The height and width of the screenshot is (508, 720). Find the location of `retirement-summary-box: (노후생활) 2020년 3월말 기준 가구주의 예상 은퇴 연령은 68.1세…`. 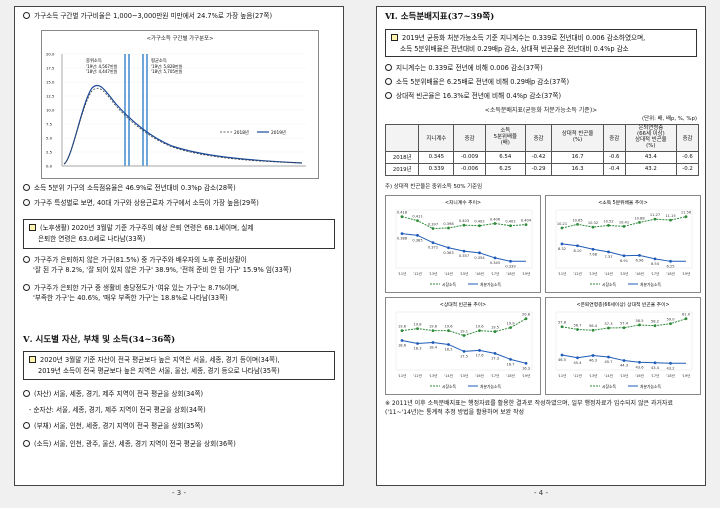

retirement-summary-box: (노후생활) 2020년 3월말 기준 가구주의 예상 은퇴 연령은 68.1세… is located at coordinates (179, 234).